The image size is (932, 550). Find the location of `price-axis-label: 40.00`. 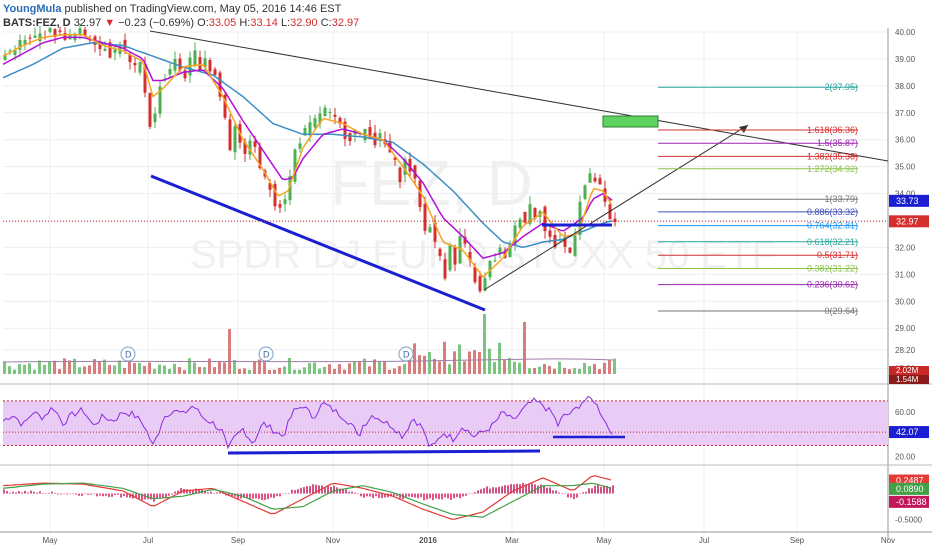

price-axis-label: 40.00 is located at coordinates (905, 32).